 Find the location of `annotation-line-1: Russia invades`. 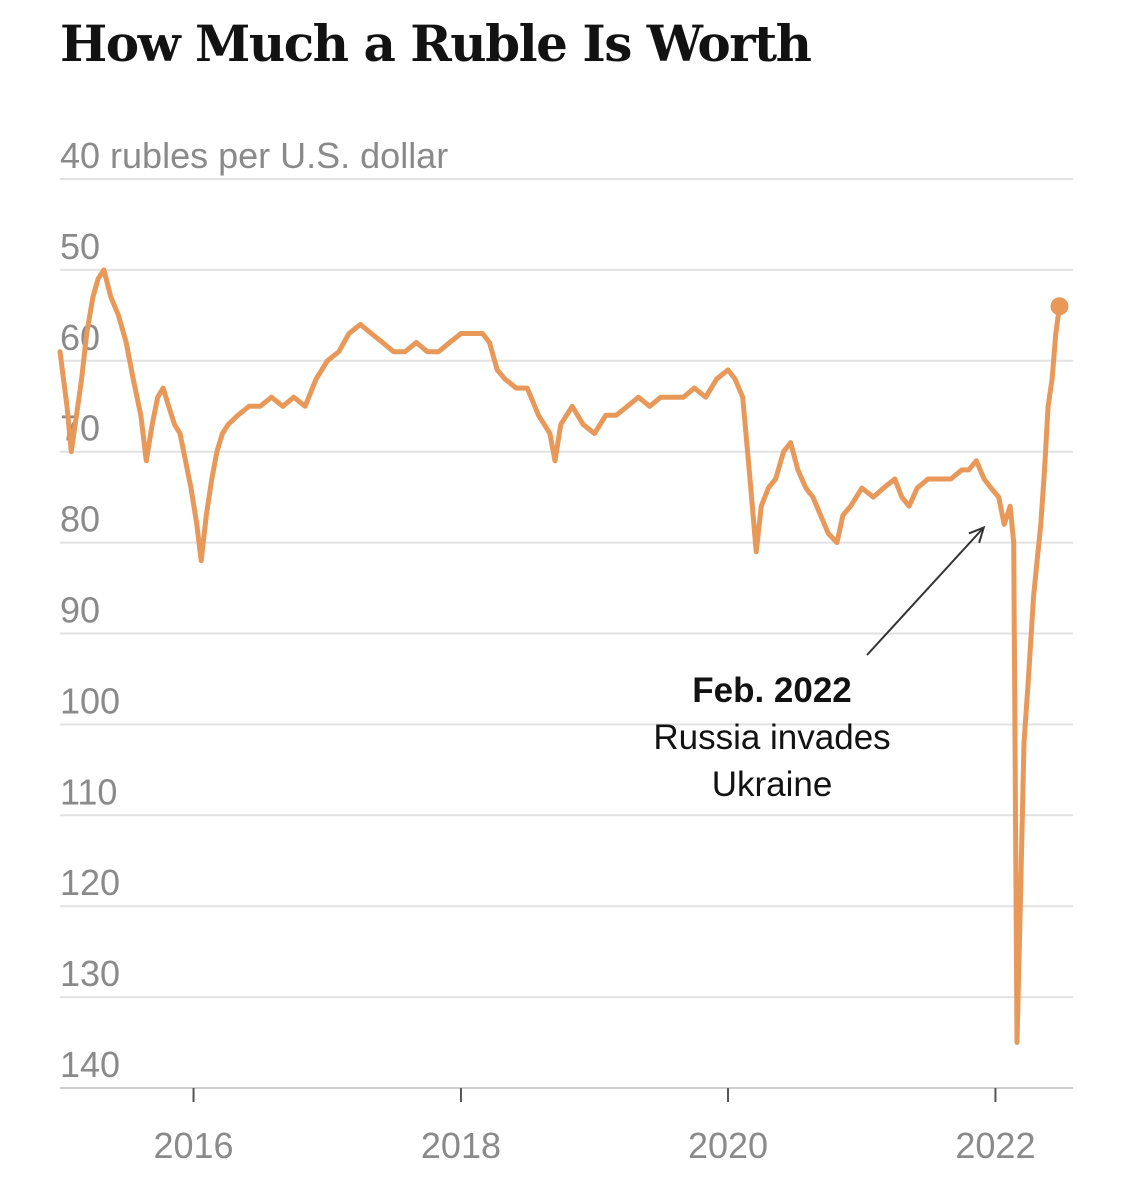

annotation-line-1: Russia invades is located at coordinates (771, 737).